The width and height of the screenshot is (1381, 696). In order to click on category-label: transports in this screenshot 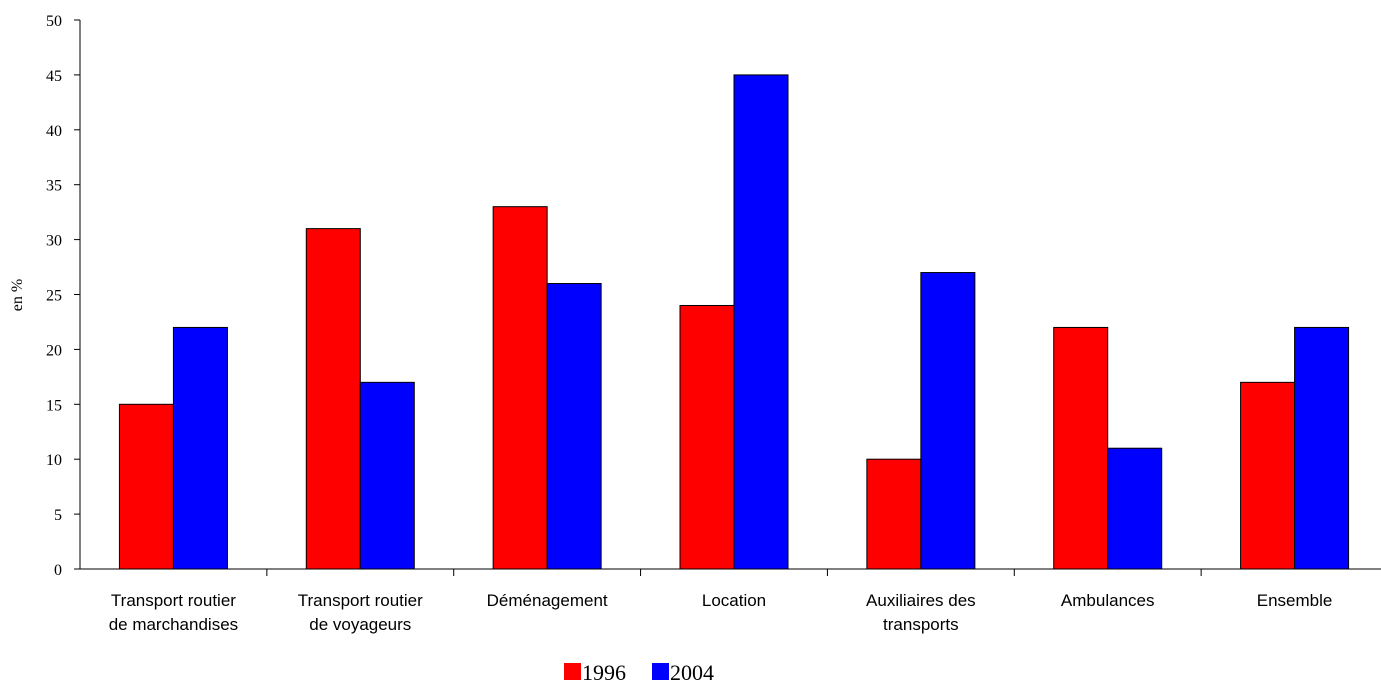, I will do `click(921, 624)`.